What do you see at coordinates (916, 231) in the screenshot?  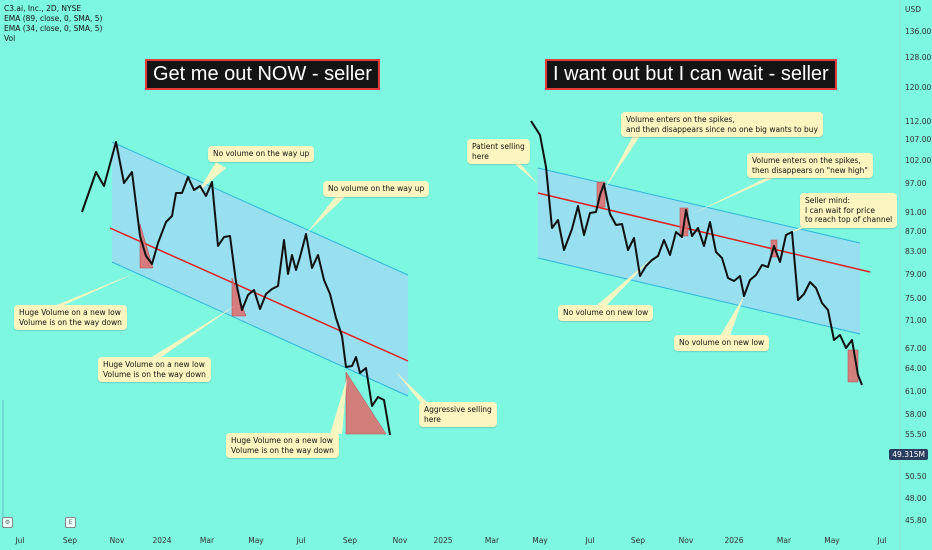 I see `y-tick-label: 87.00` at bounding box center [916, 231].